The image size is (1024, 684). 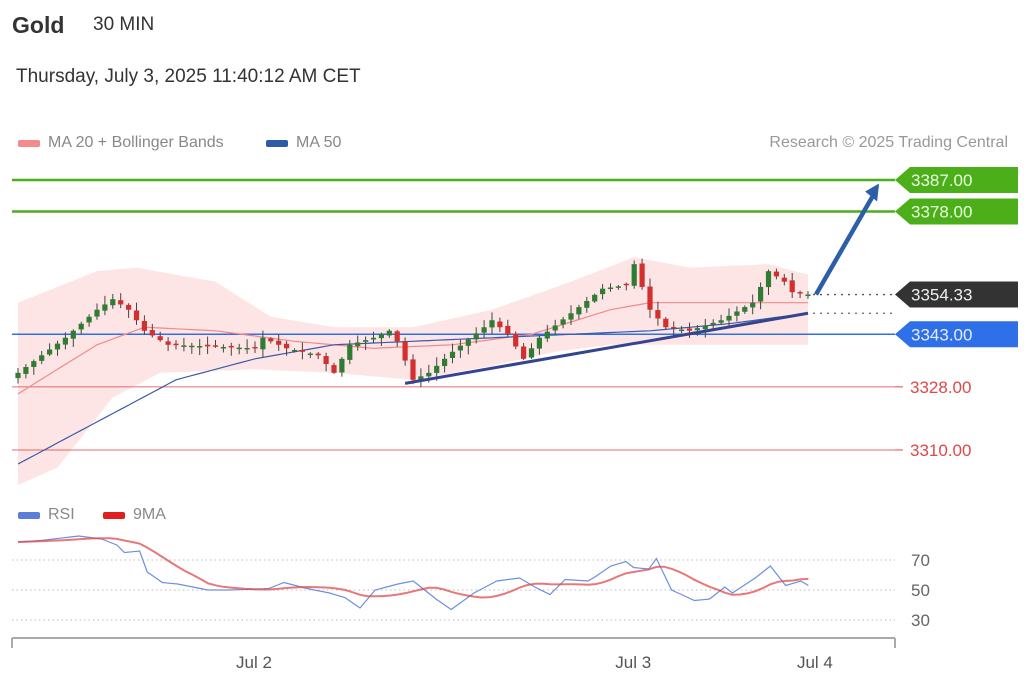 I want to click on timeframe-label: 30 MIN, so click(x=124, y=24).